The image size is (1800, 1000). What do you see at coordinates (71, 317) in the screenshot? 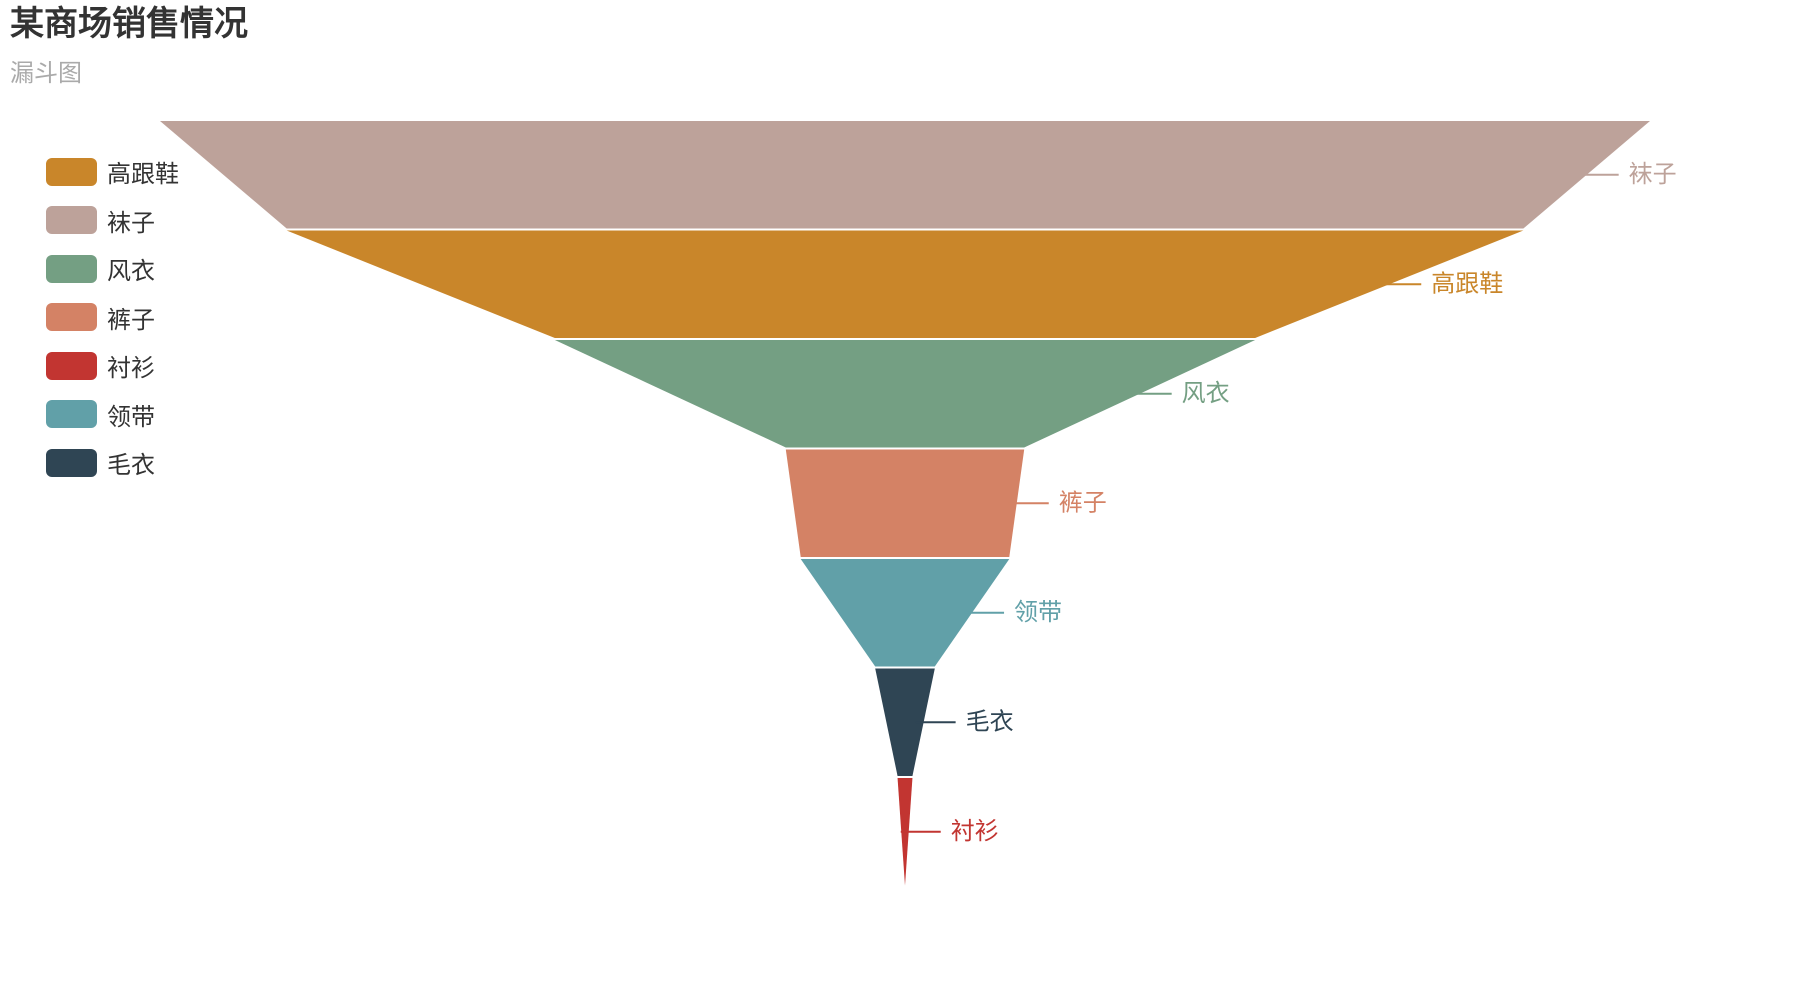
I see `legend-swatch-pants` at bounding box center [71, 317].